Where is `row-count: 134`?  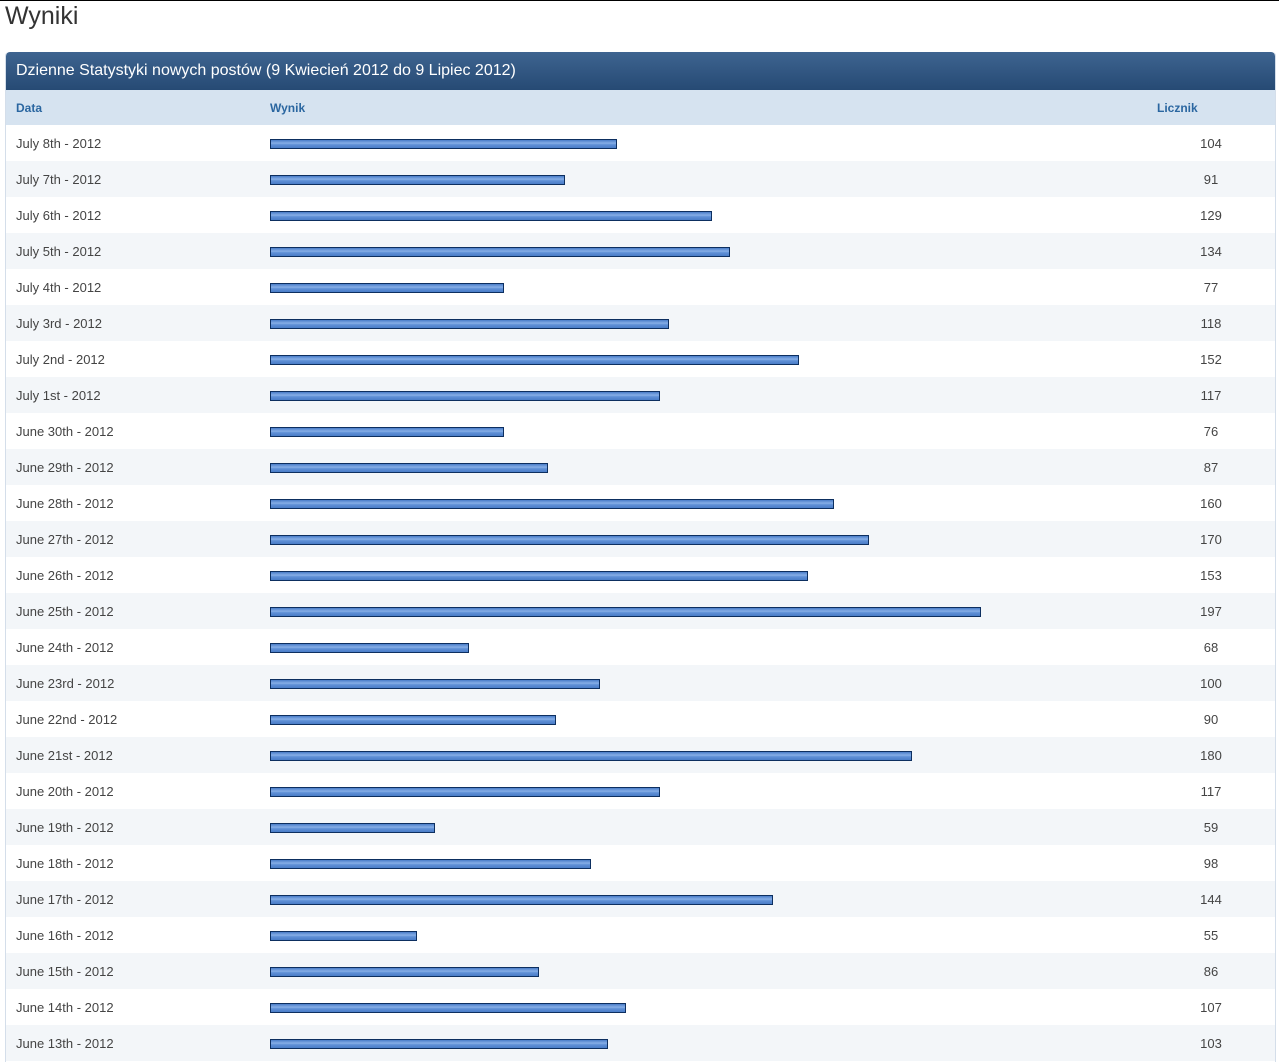 row-count: 134 is located at coordinates (1211, 251).